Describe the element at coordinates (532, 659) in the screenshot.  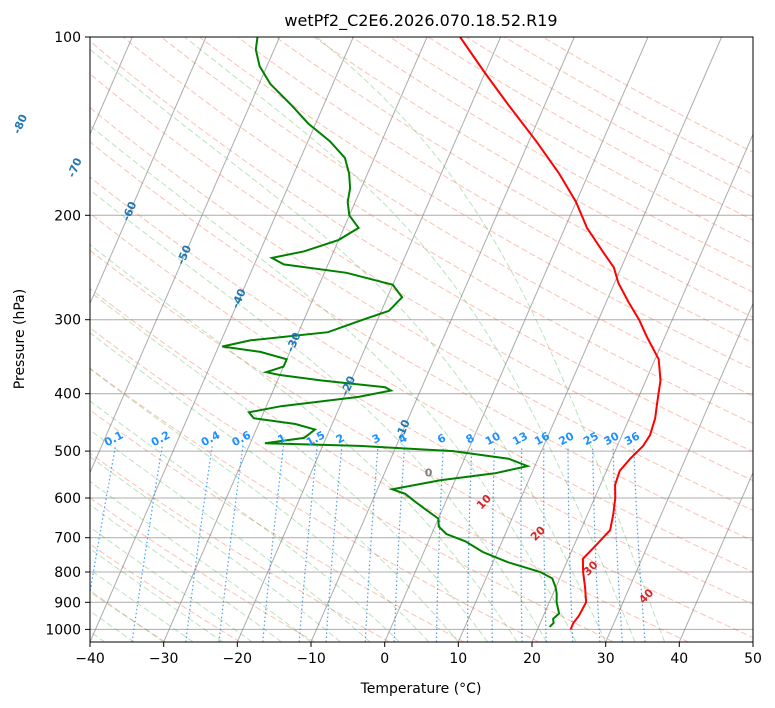
I see `x-tick-label: 20` at that location.